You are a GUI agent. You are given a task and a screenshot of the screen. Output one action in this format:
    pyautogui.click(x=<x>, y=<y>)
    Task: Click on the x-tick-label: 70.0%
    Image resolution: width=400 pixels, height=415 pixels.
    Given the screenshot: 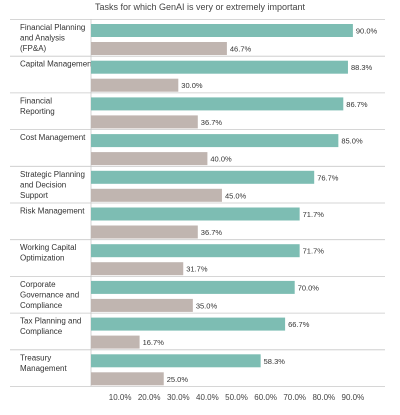 What is the action you would take?
    pyautogui.click(x=294, y=397)
    